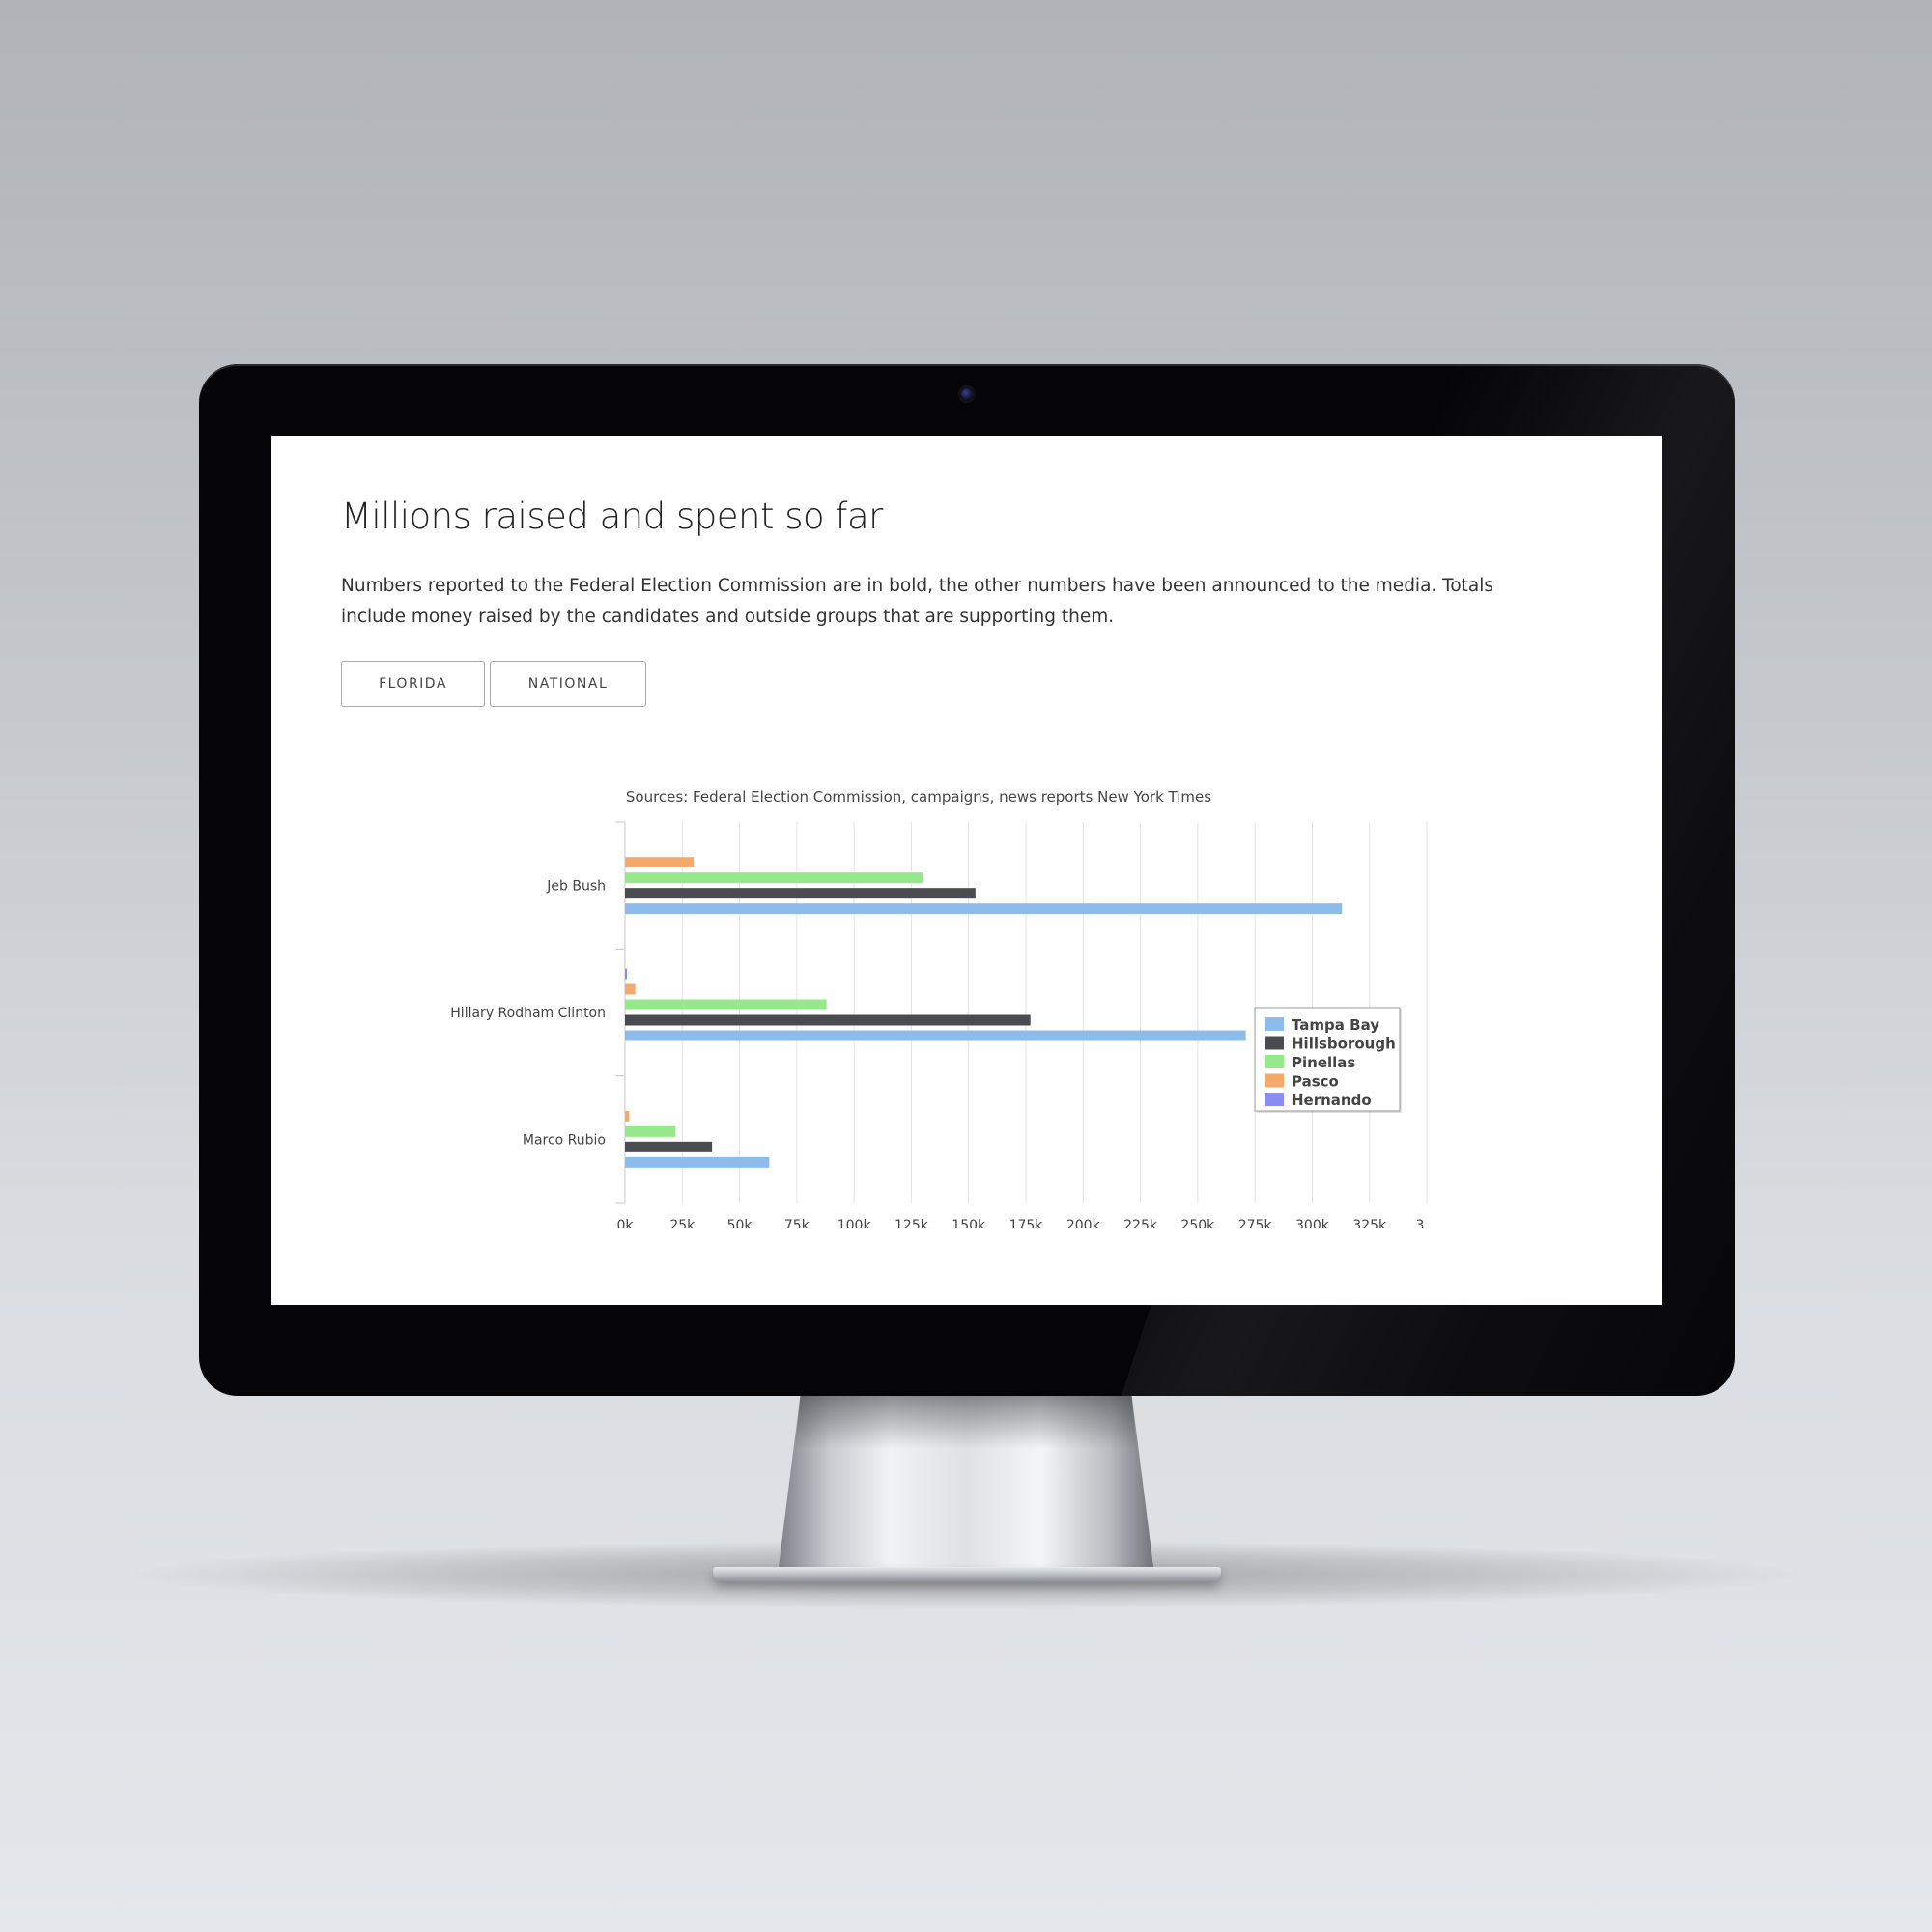 The height and width of the screenshot is (1932, 1932). What do you see at coordinates (1140, 1223) in the screenshot?
I see `x-tick-label: 225k` at bounding box center [1140, 1223].